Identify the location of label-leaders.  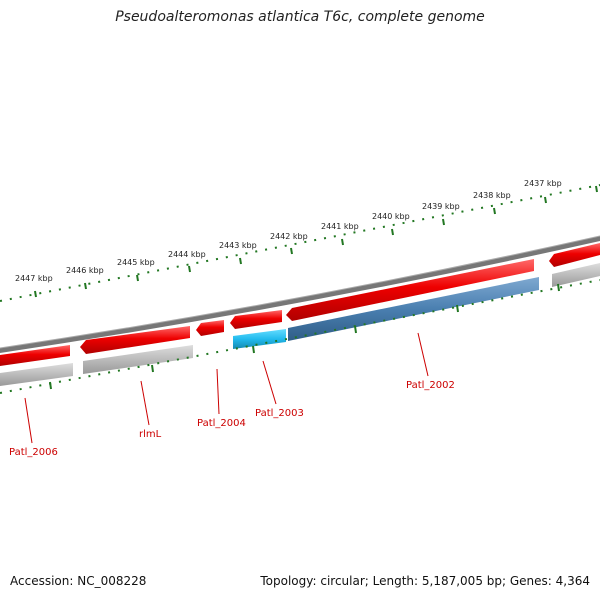
(226, 388).